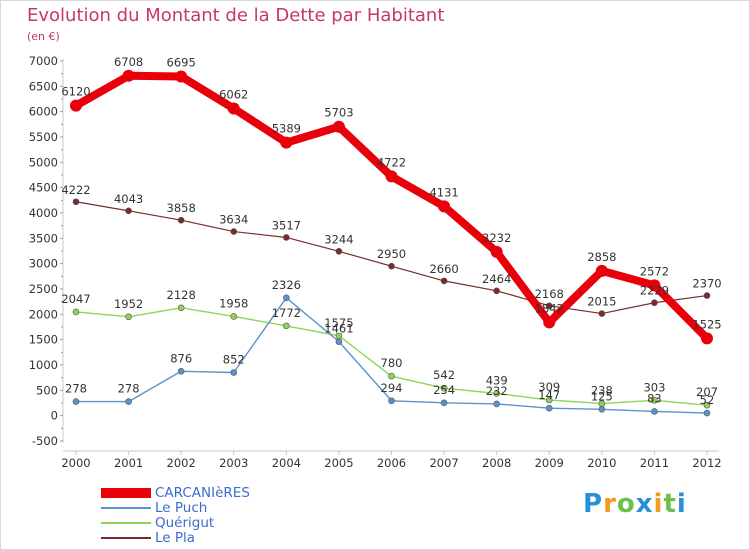 This screenshot has height=550, width=750. Describe the element at coordinates (654, 387) in the screenshot. I see `data-label: 303` at that location.